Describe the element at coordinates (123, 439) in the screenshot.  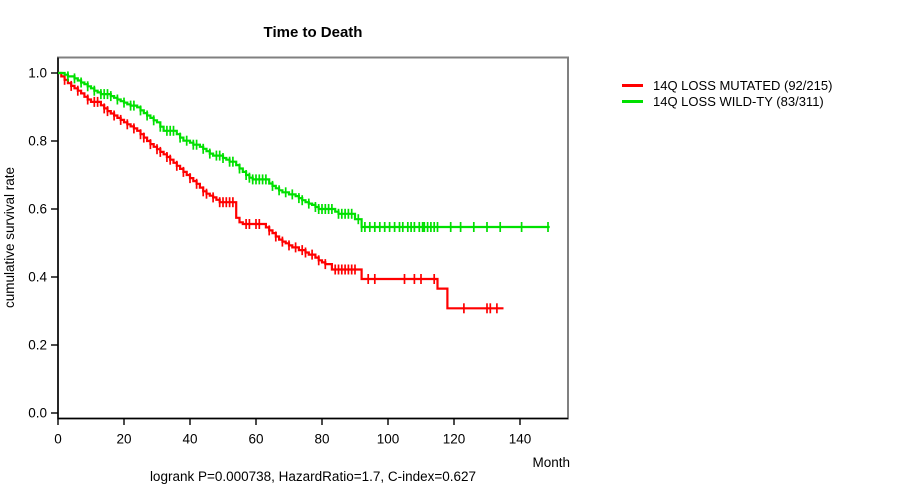
I see `svg-text: 20` at that location.